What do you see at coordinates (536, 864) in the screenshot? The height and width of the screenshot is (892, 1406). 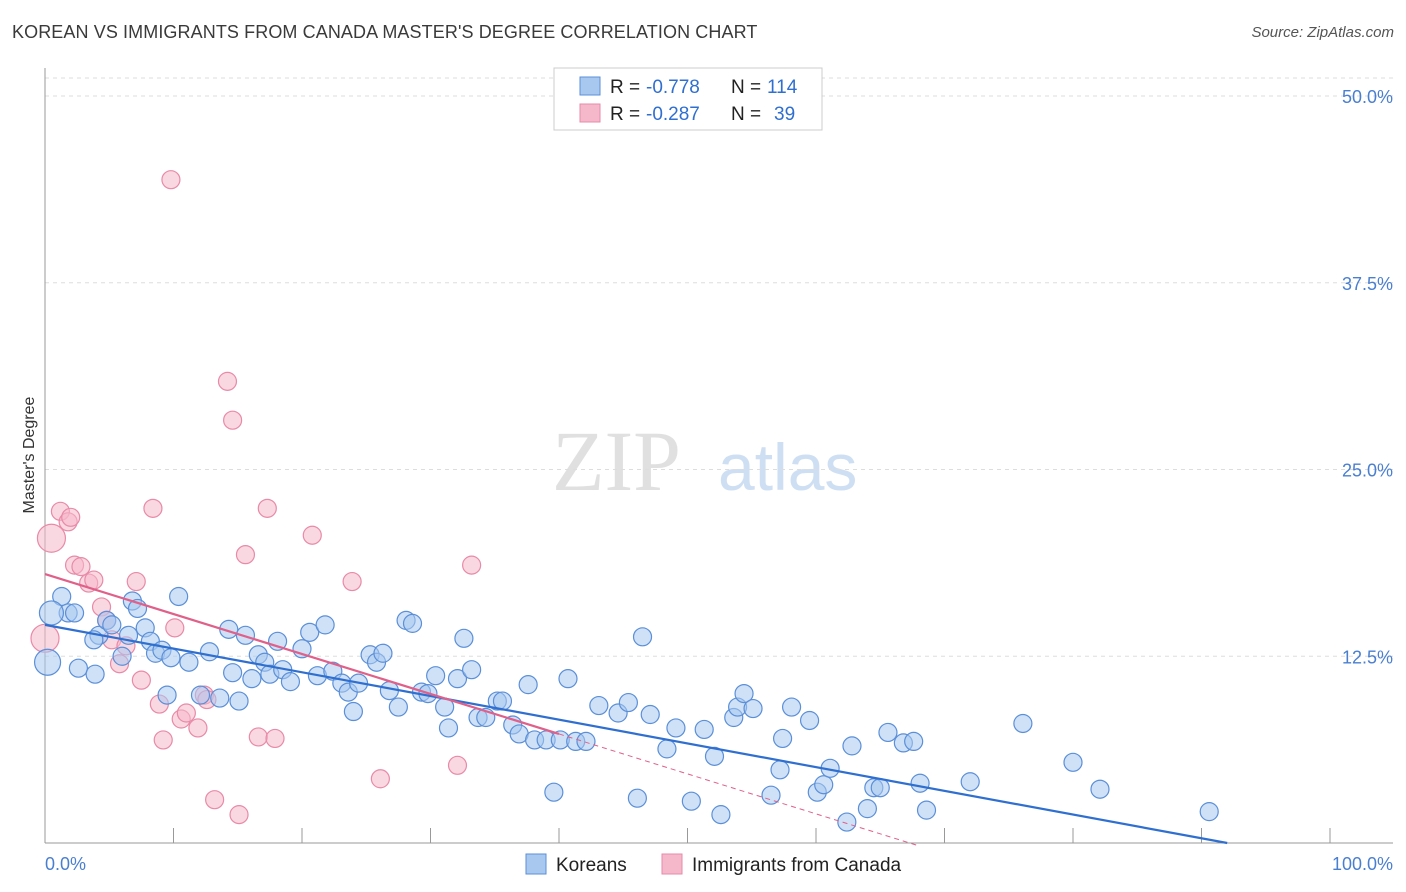 I see `bottom-legend-swatch-koreans` at bounding box center [536, 864].